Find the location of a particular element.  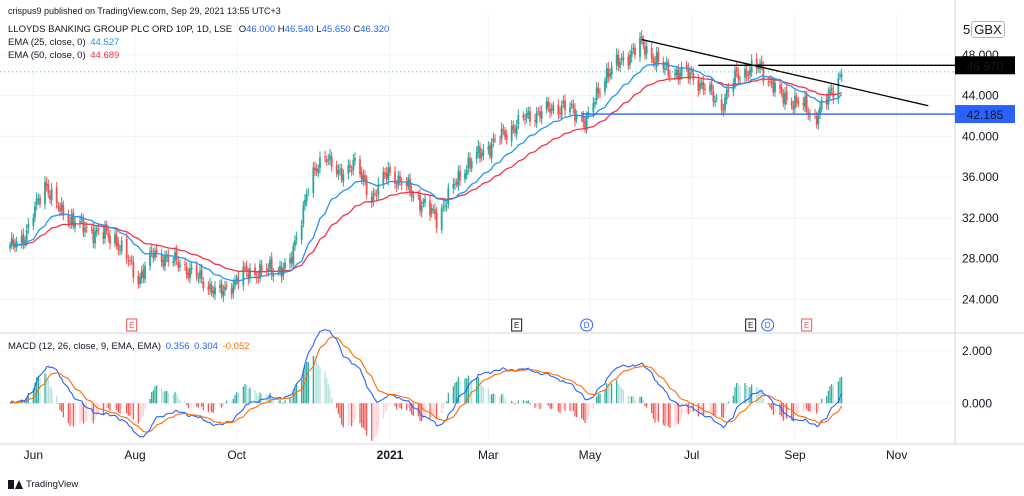

currency-label: 5 GBX is located at coordinates (984, 29).